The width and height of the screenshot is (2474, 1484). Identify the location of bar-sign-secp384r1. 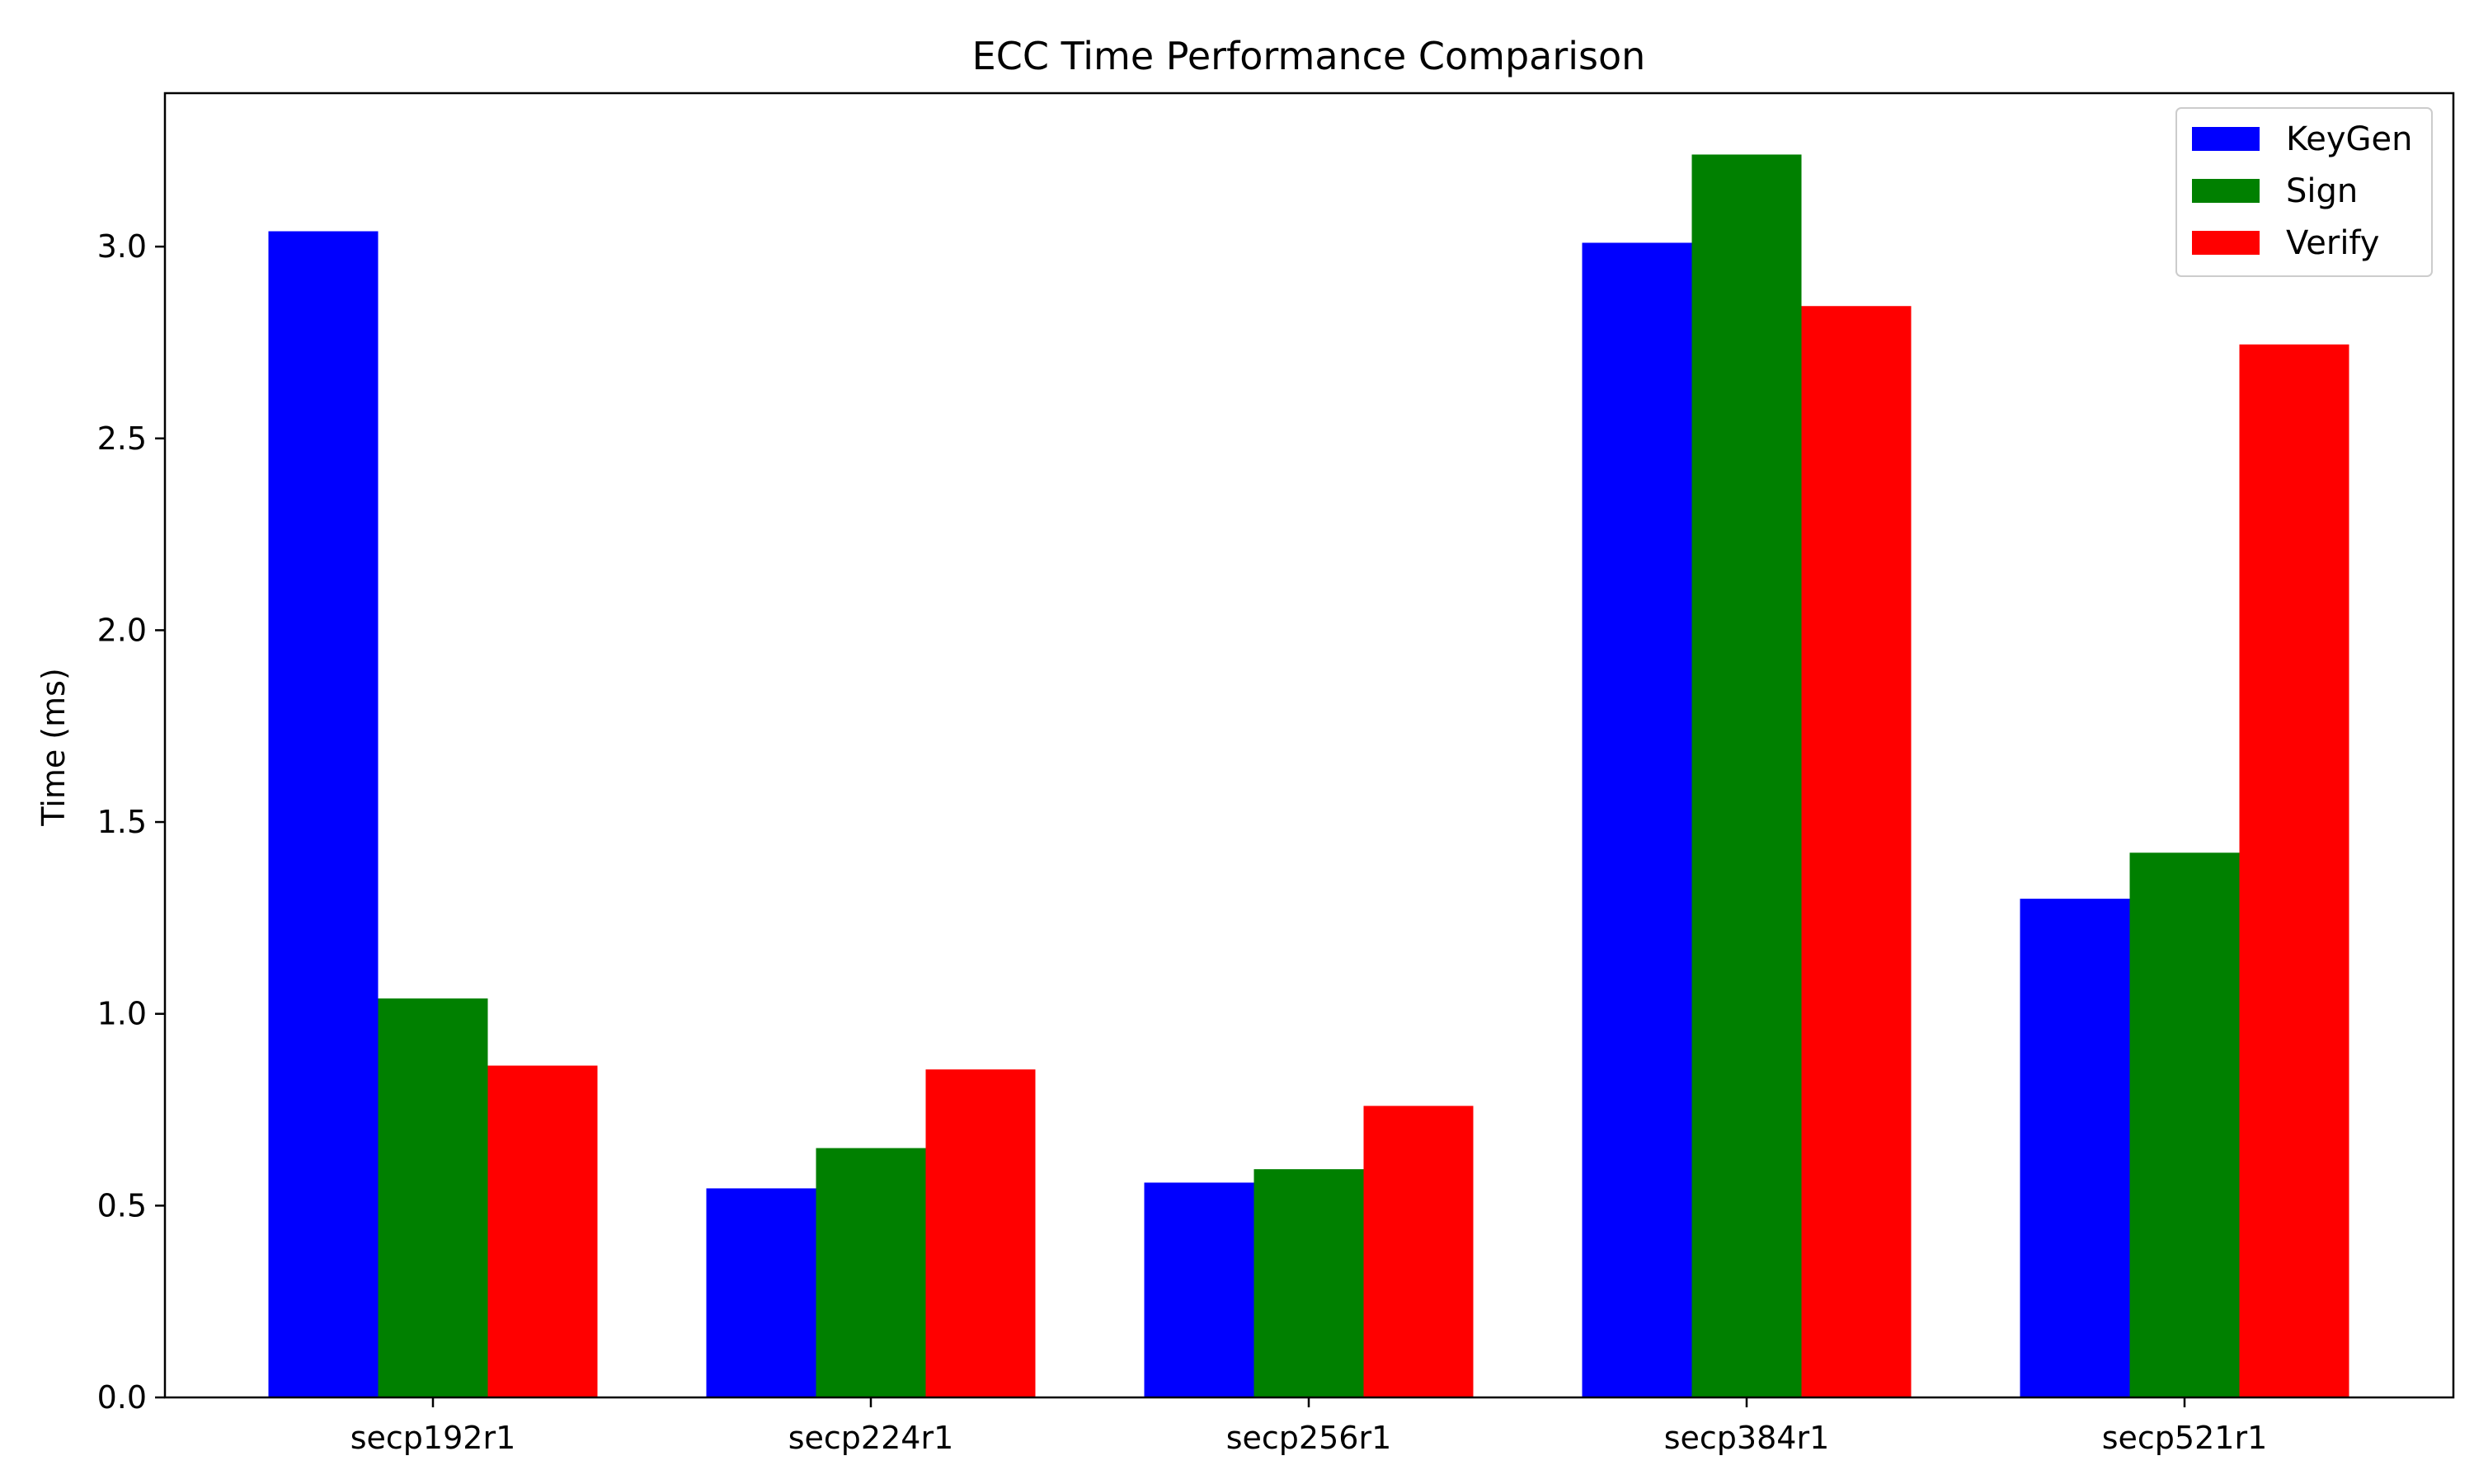
(1746, 776).